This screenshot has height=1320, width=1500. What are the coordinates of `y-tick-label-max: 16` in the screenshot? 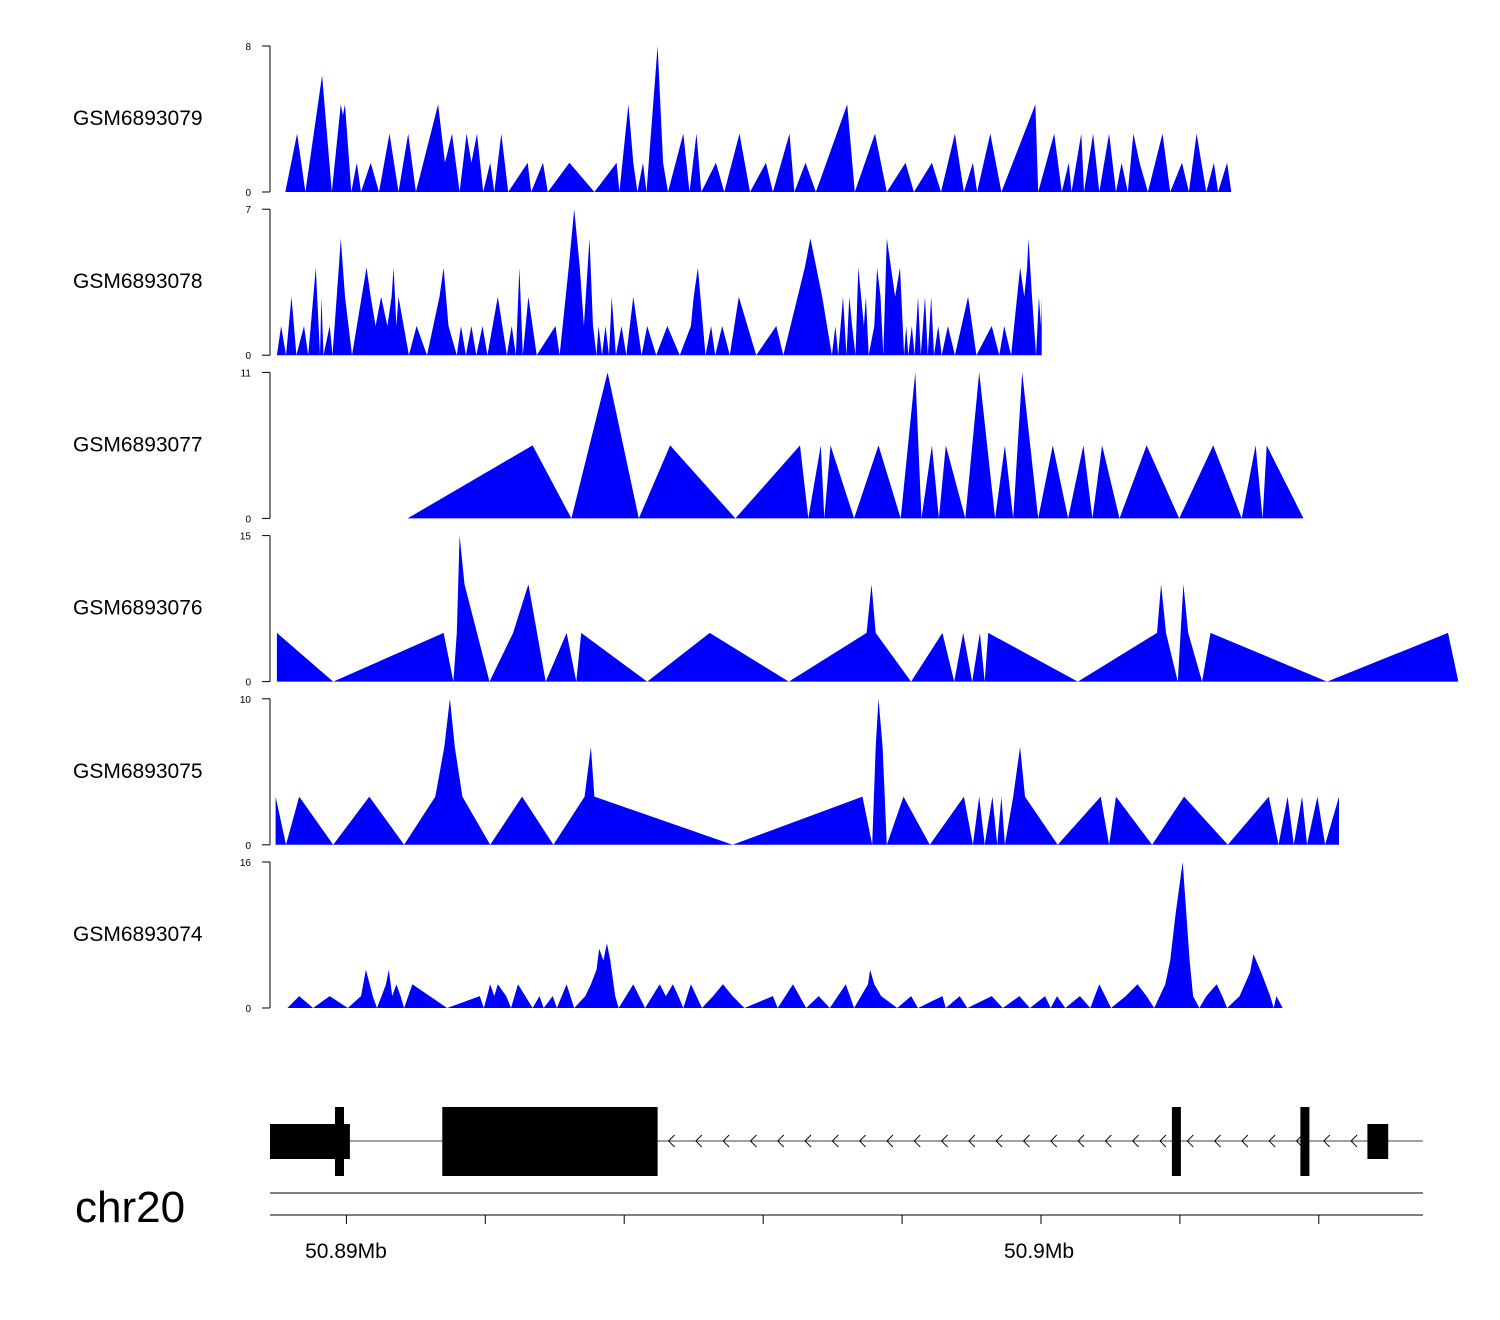 It's located at (246, 863).